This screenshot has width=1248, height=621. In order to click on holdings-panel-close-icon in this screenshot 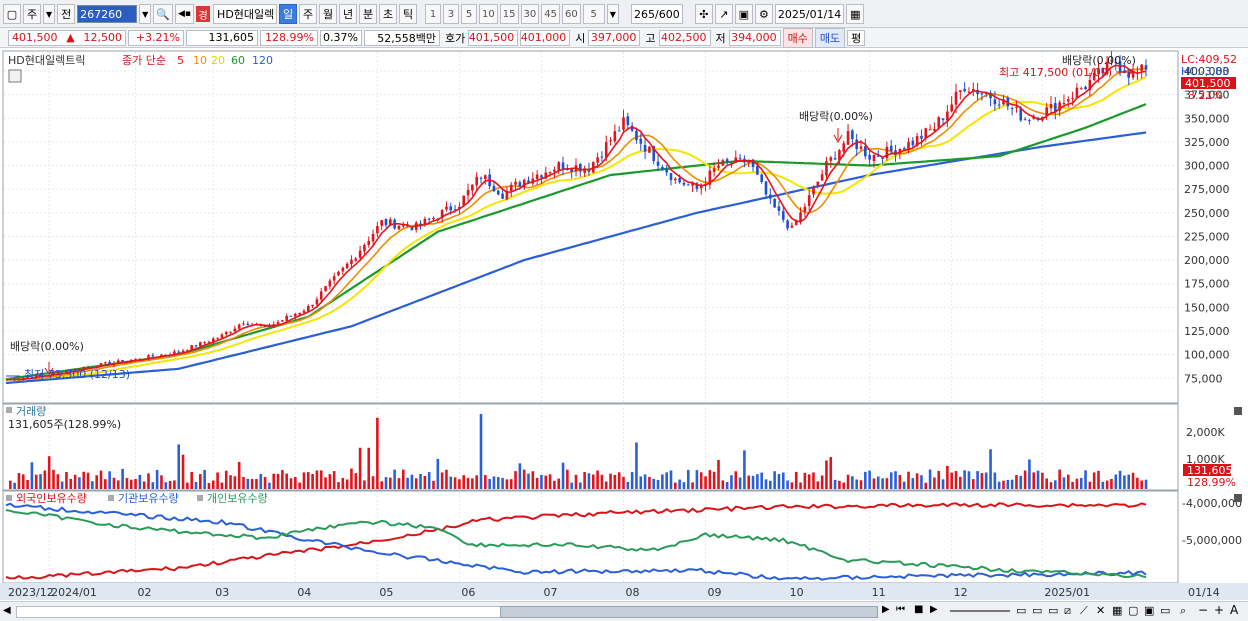, I will do `click(1238, 498)`.